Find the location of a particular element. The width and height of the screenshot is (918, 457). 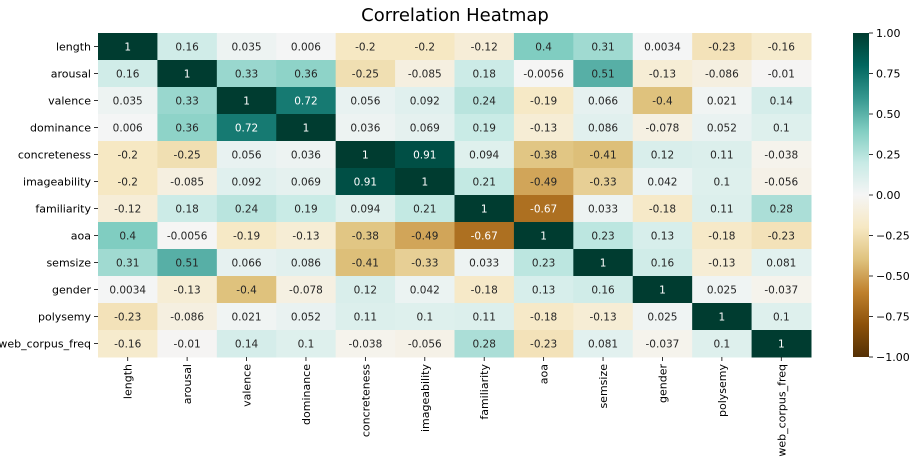

cell-value-label: 0.21 is located at coordinates (484, 183).